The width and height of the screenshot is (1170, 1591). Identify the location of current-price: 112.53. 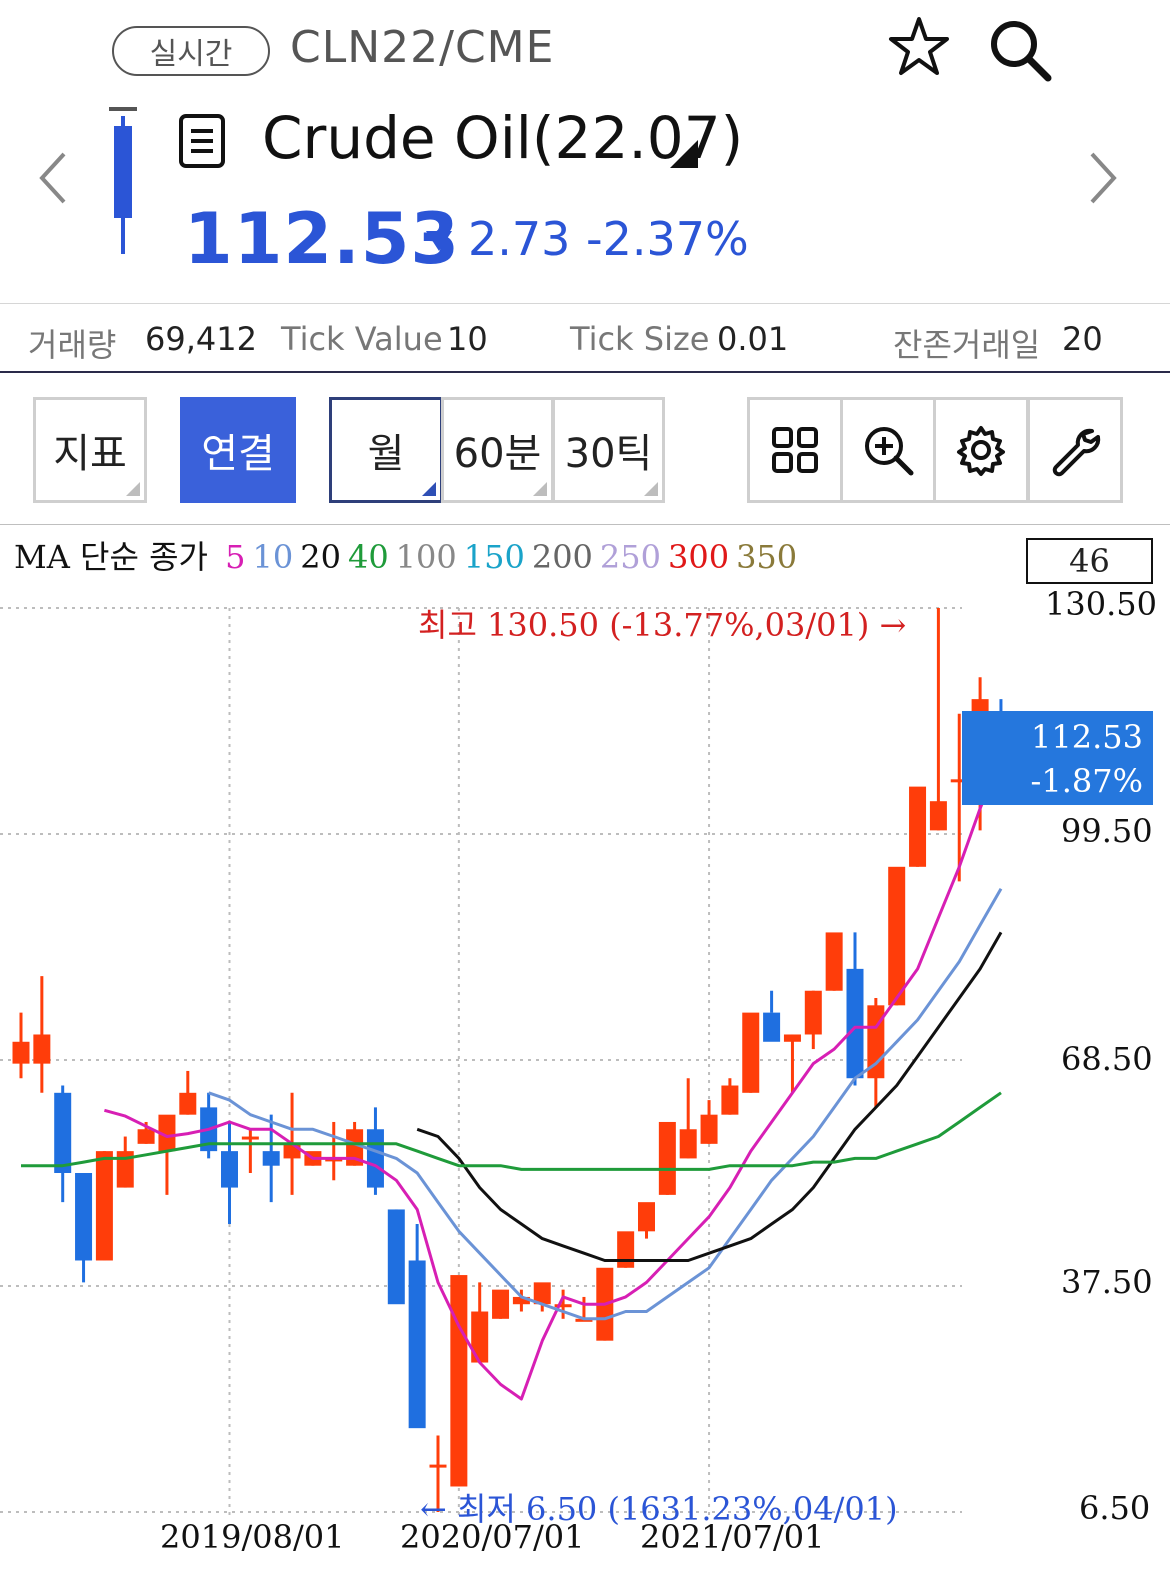
(322, 239).